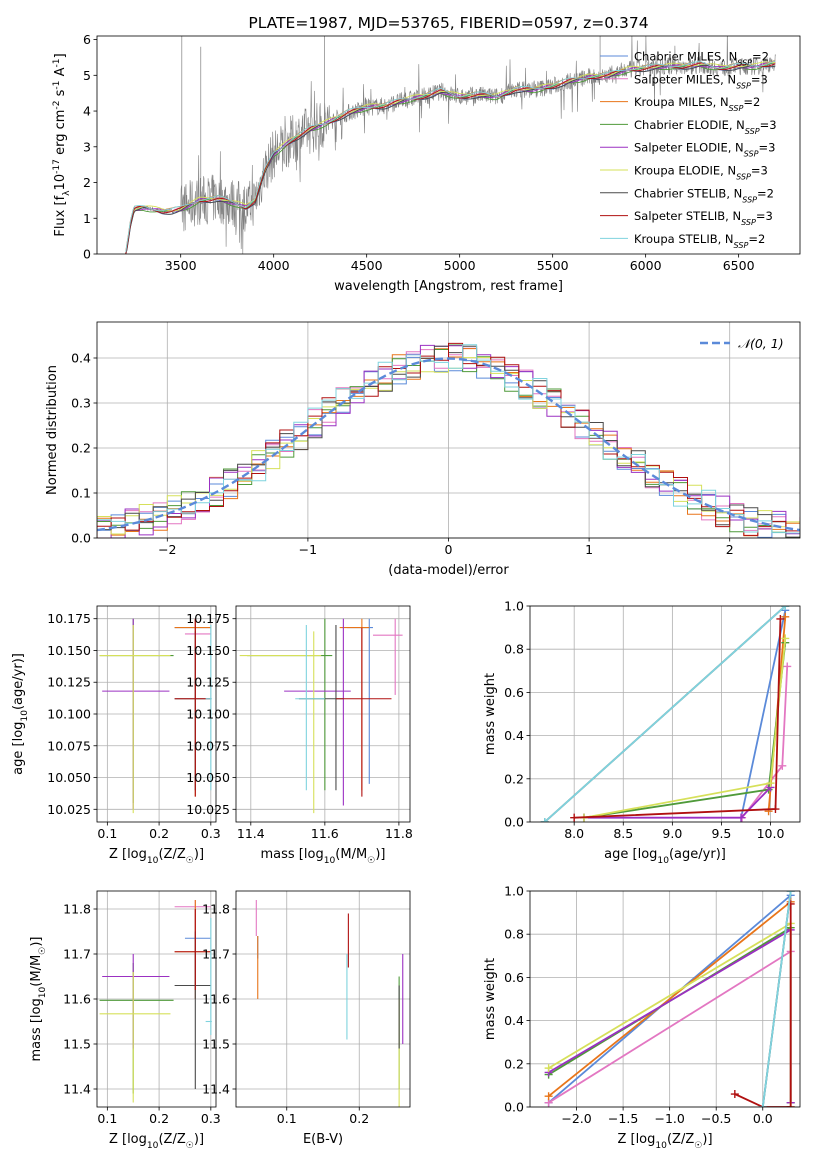 The height and width of the screenshot is (1170, 819). I want to click on y-tick-label: 10.100, so click(69, 714).